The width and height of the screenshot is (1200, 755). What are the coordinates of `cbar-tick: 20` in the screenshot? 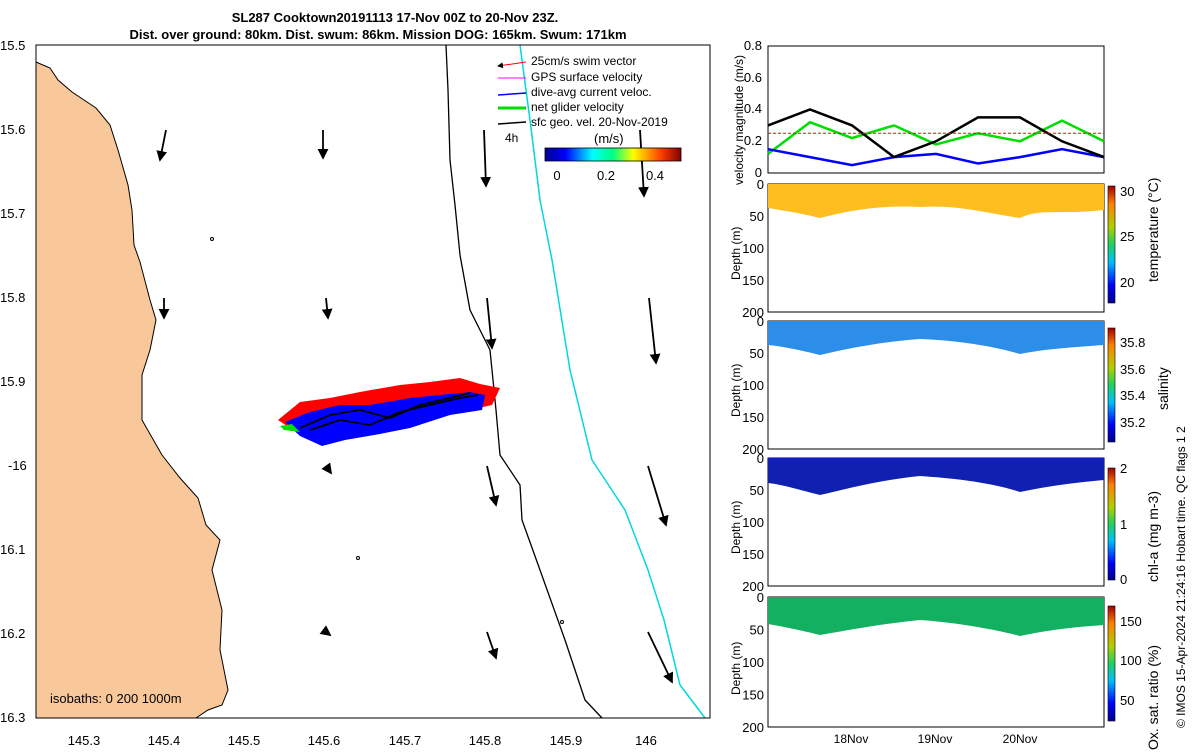 It's located at (1127, 282).